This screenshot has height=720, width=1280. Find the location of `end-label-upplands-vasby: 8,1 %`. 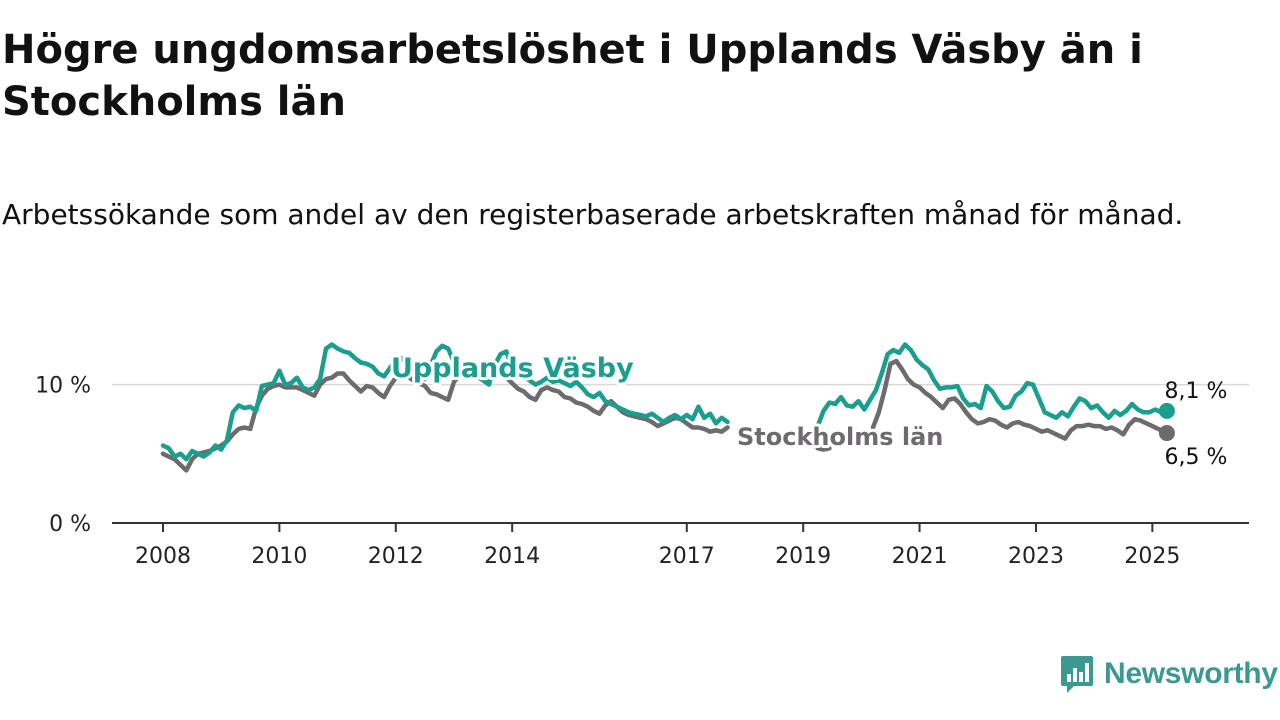

end-label-upplands-vasby: 8,1 % is located at coordinates (1196, 391).